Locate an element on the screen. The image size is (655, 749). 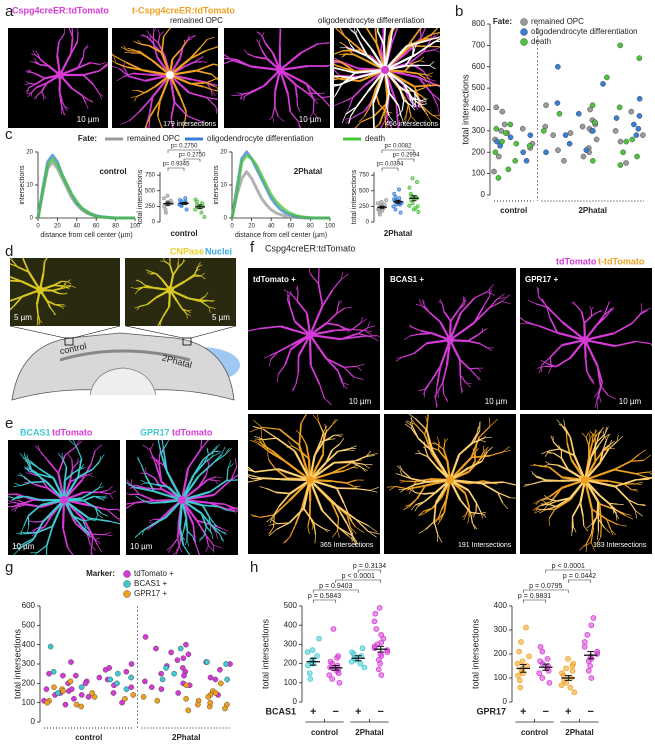
bracket is located at coordinates (192, 160).